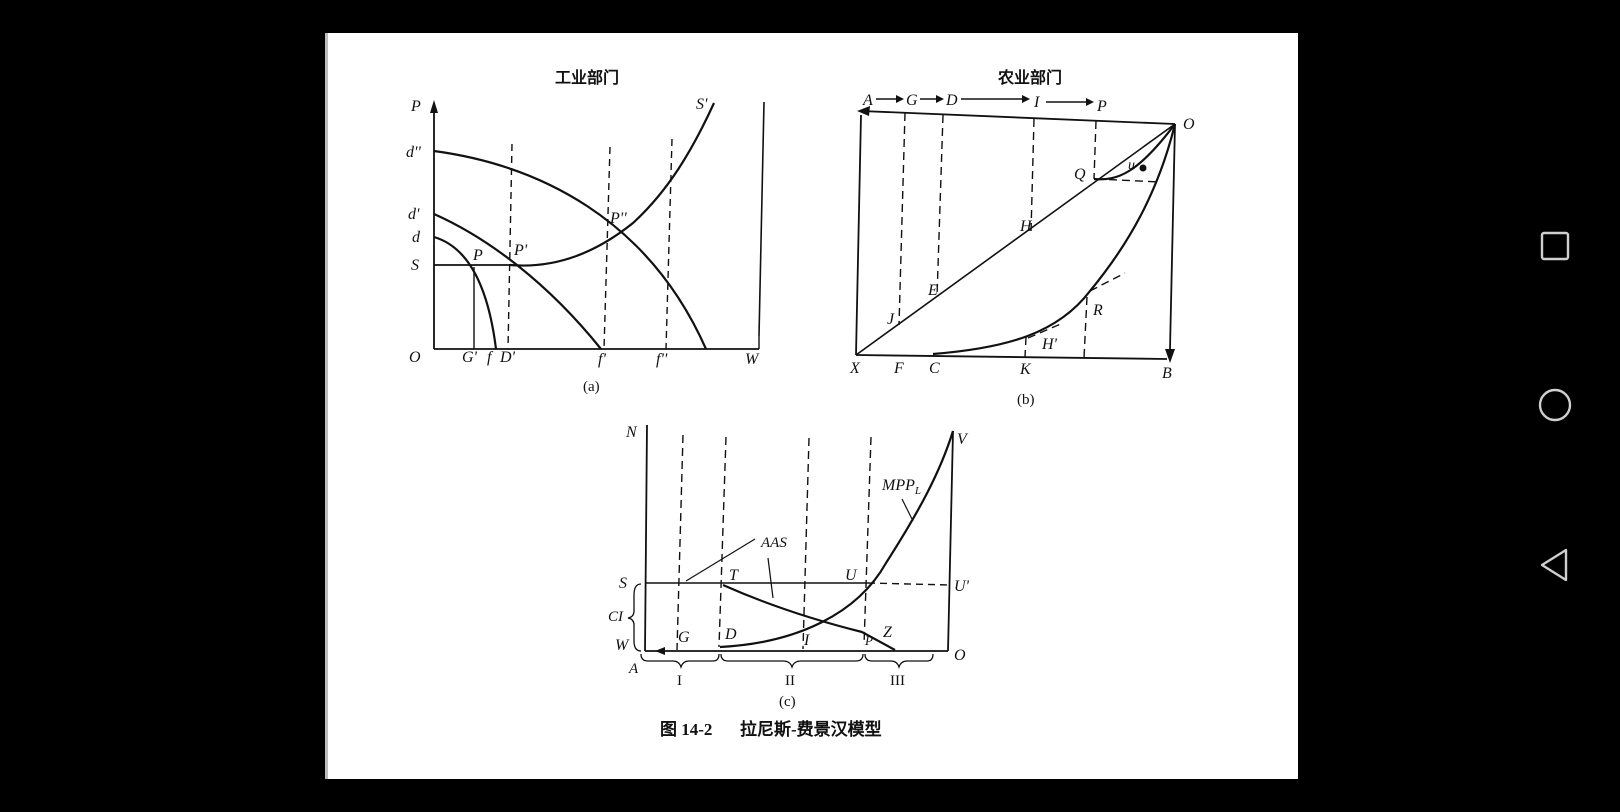  What do you see at coordinates (520, 250) in the screenshot?
I see `label-point-p-prime: P'` at bounding box center [520, 250].